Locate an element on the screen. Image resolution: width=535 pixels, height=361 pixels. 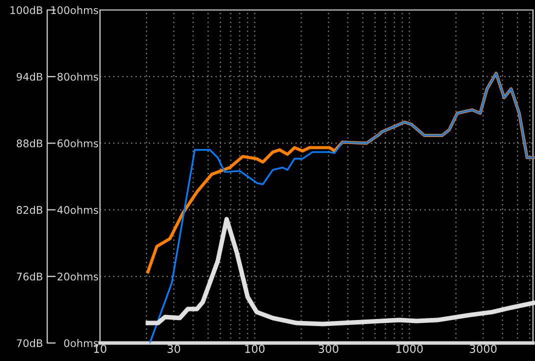
y-tick-label: 76dB is located at coordinates (29, 276).